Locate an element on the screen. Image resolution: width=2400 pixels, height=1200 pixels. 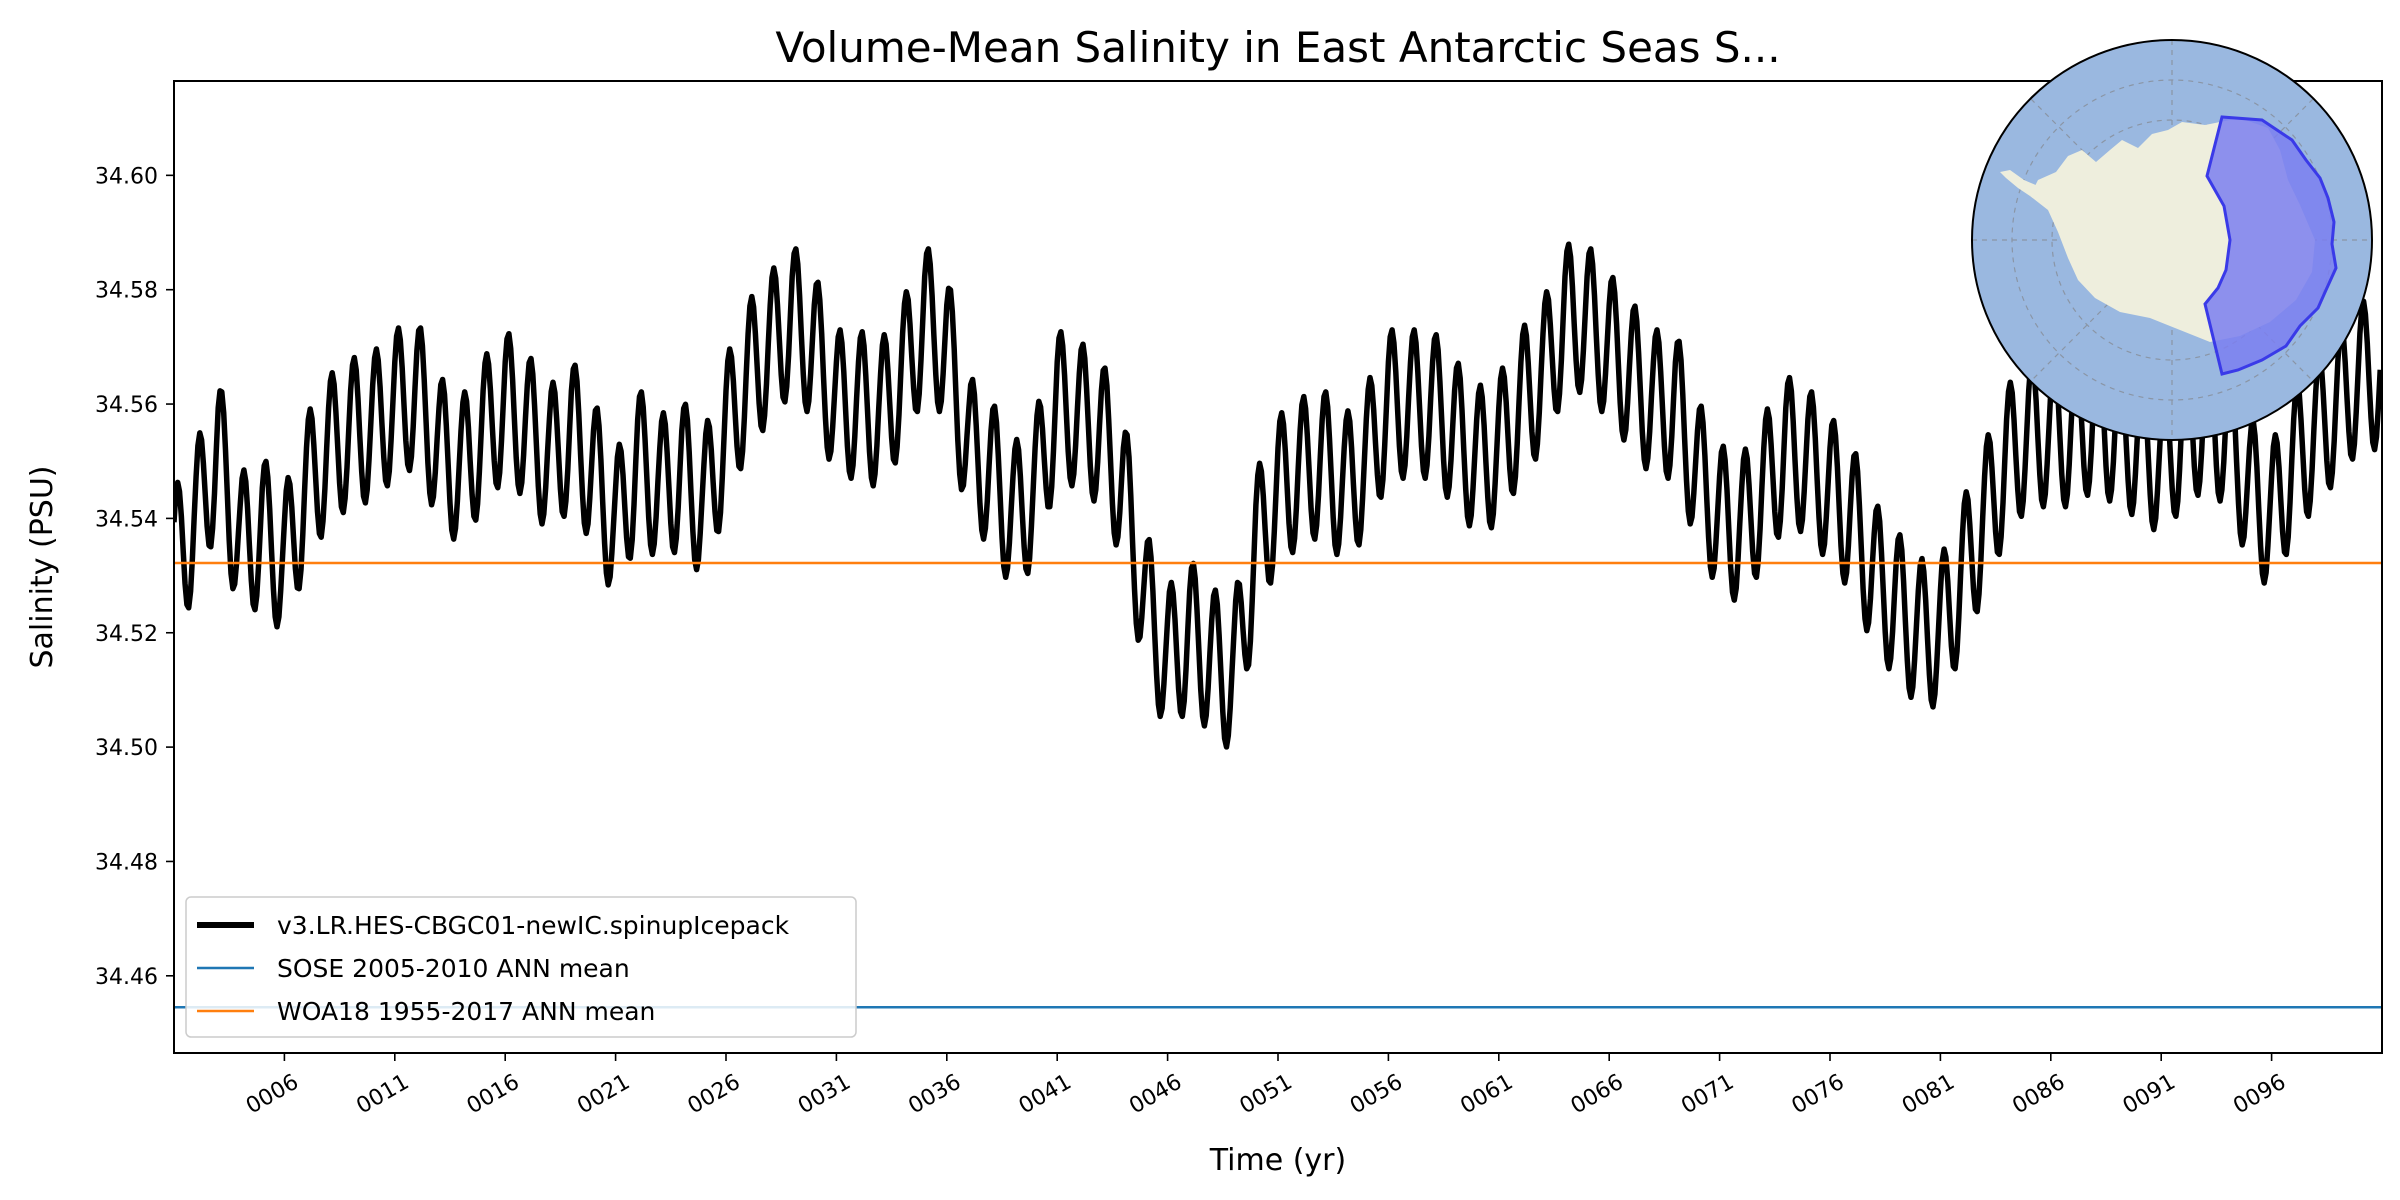
x-tick-label: 0016 is located at coordinates (493, 1095).